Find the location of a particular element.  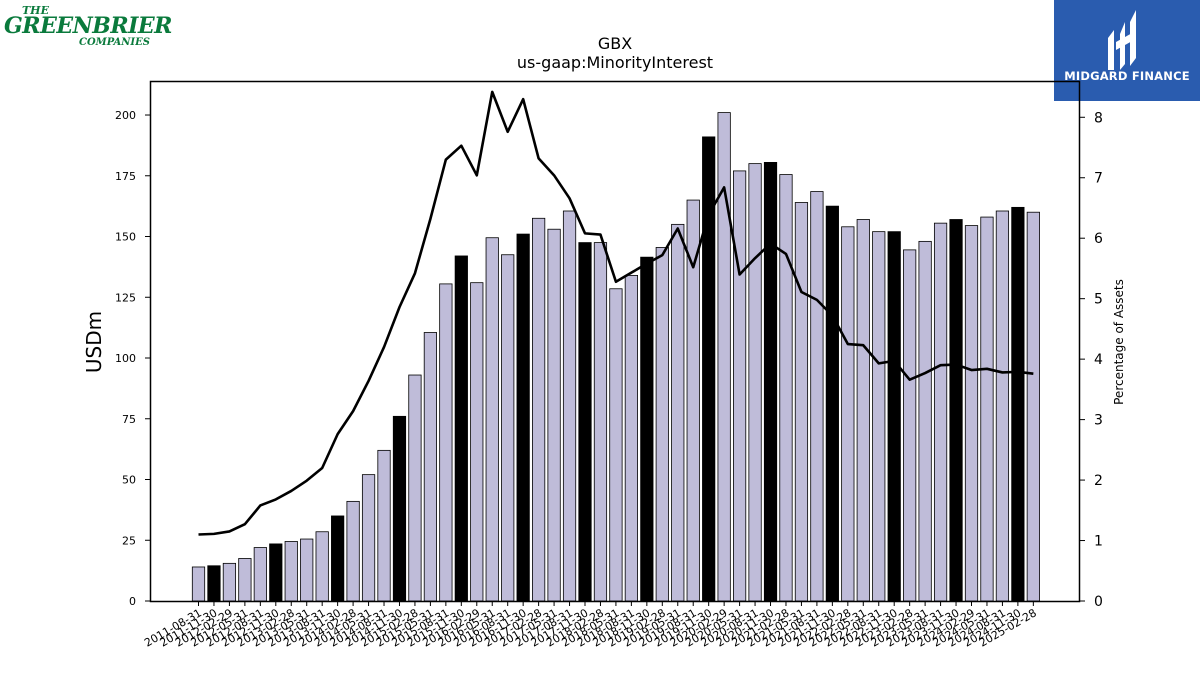

chart-title: GBX is located at coordinates (615, 43).